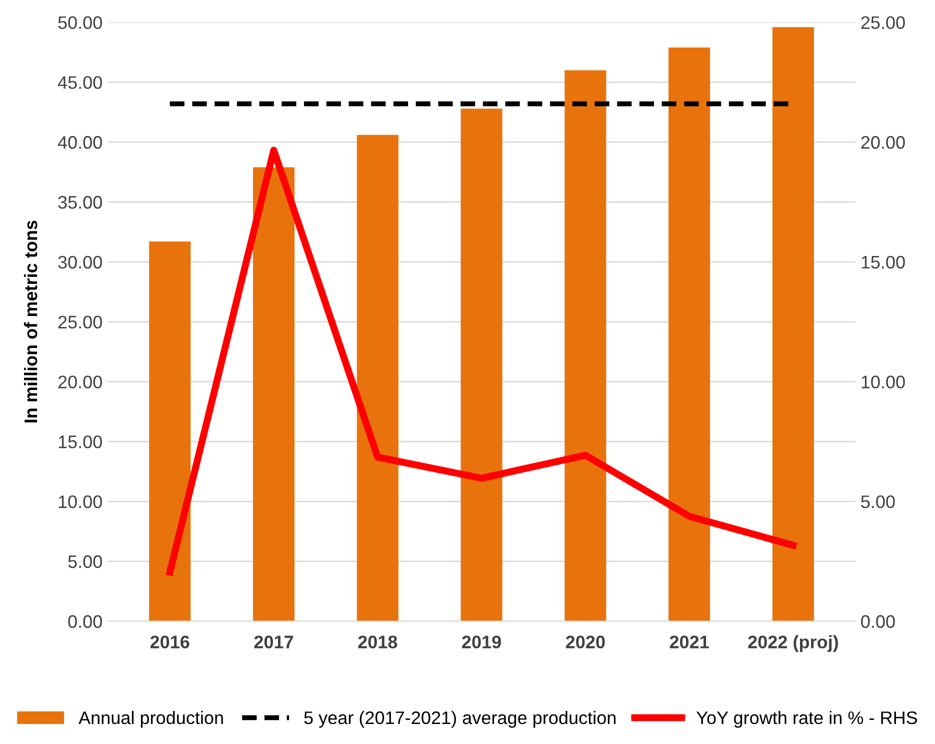 The image size is (935, 744). What do you see at coordinates (481, 642) in the screenshot?
I see `x-tick-label: 2019` at bounding box center [481, 642].